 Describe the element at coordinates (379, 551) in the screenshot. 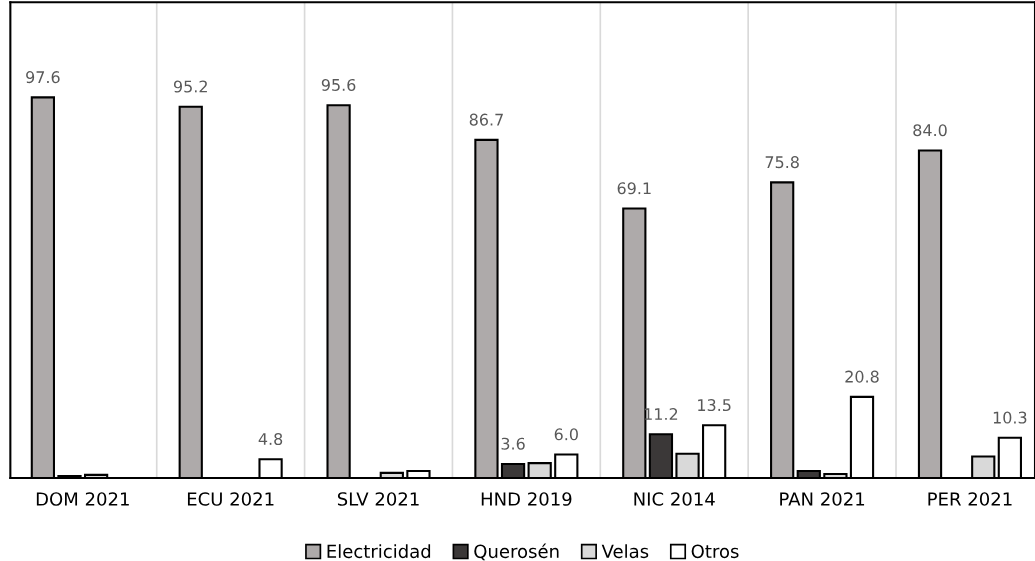

I see `legend-label: Electricidad` at that location.